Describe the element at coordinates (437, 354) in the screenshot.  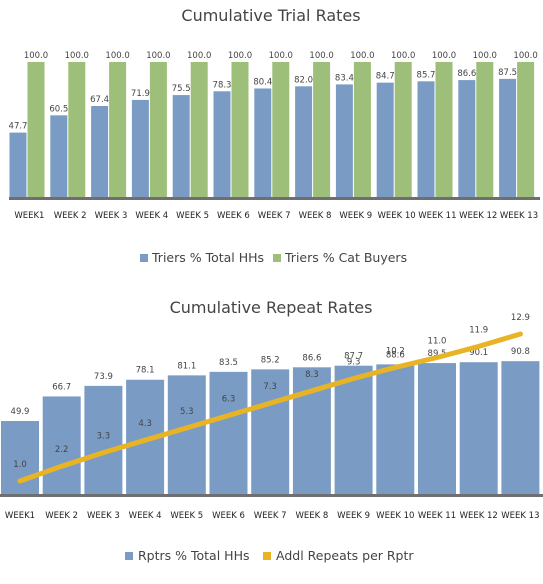
I see `data-label-rptrs-total-11: 89.5` at that location.